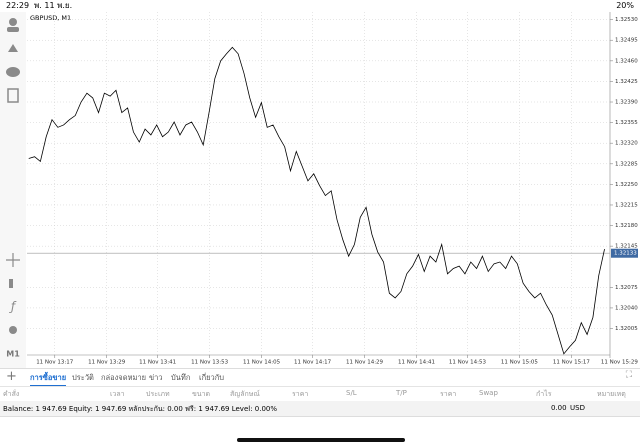 The height and width of the screenshot is (447, 640). I want to click on column-header: หมายเหตุ, so click(611, 394).